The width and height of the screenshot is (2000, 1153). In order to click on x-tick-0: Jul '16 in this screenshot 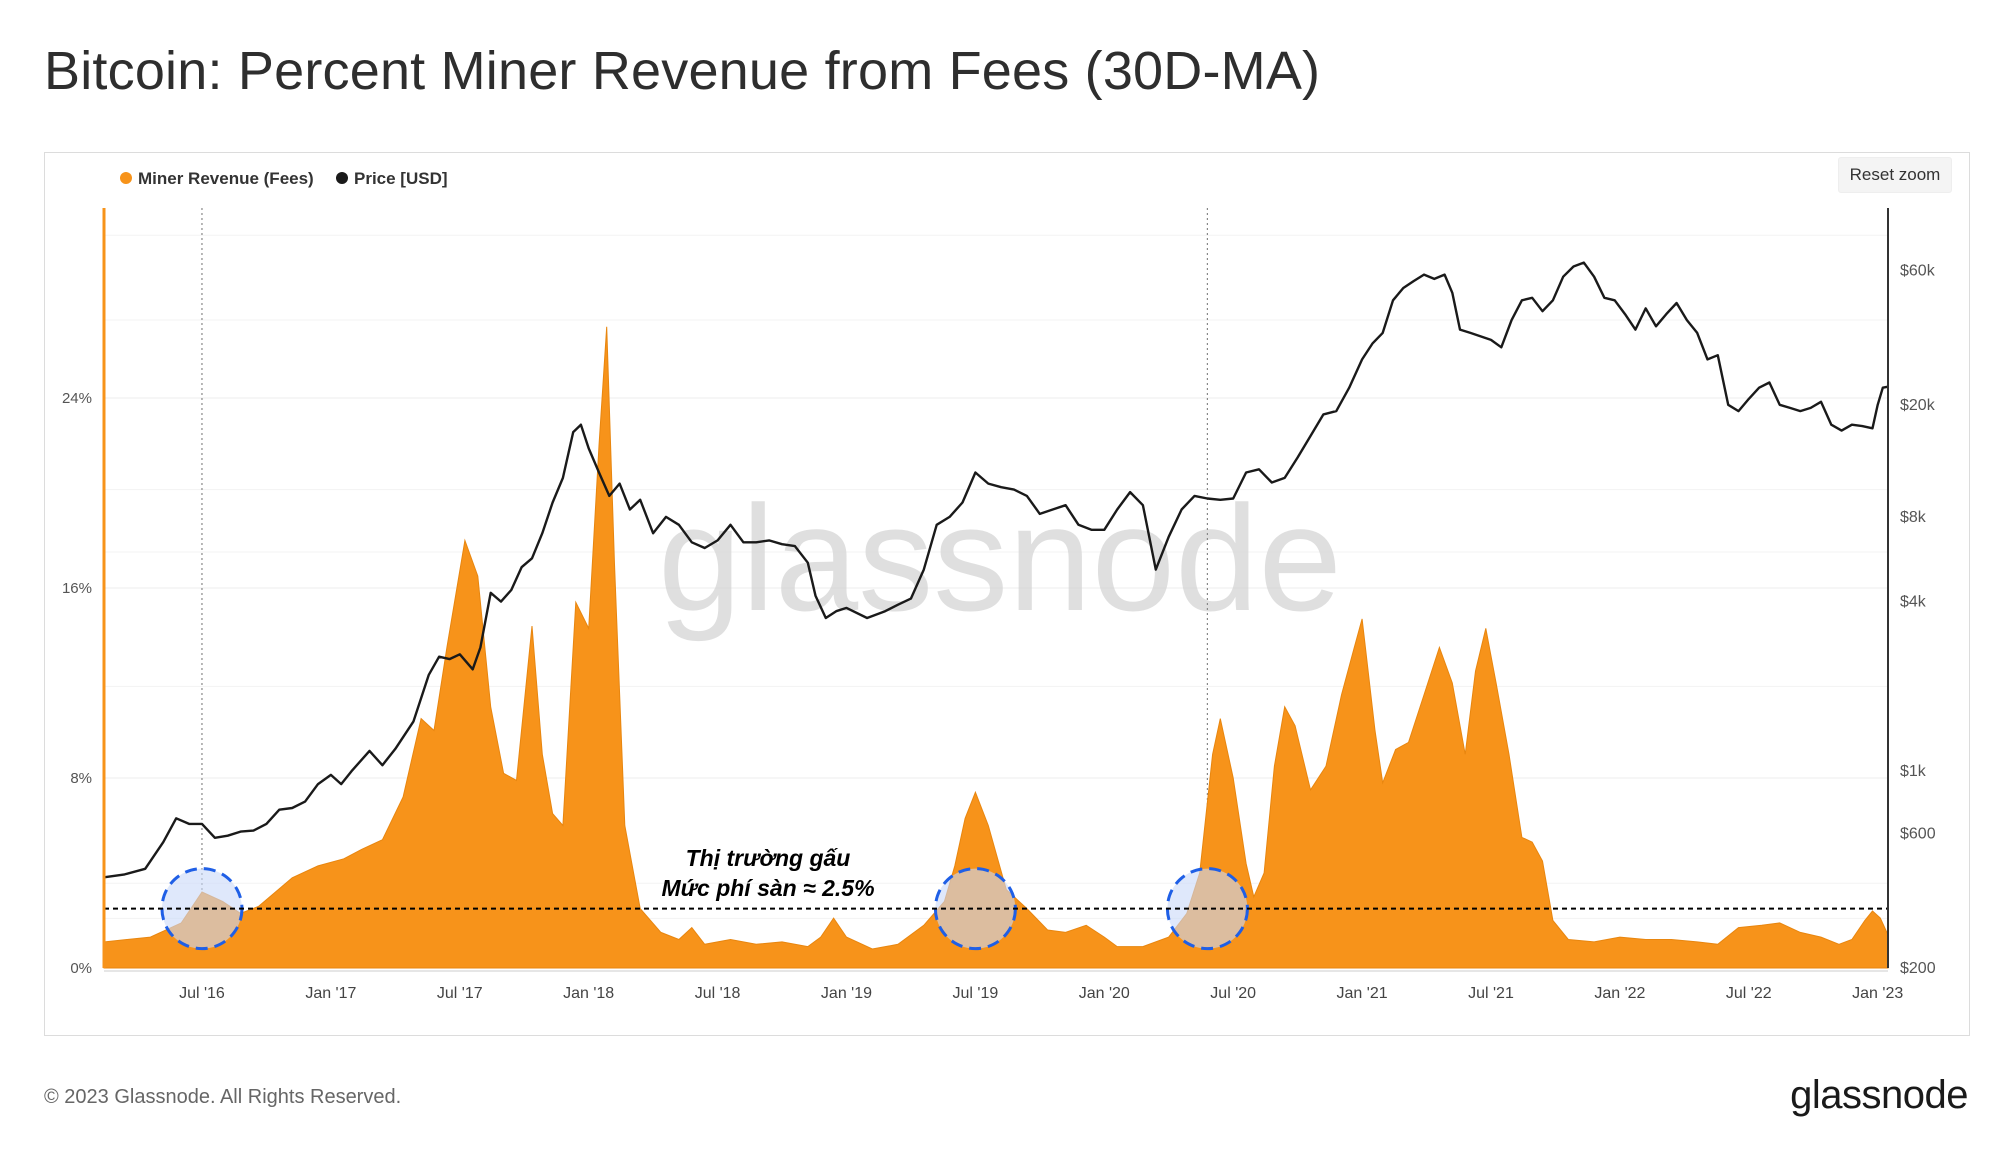, I will do `click(202, 993)`.